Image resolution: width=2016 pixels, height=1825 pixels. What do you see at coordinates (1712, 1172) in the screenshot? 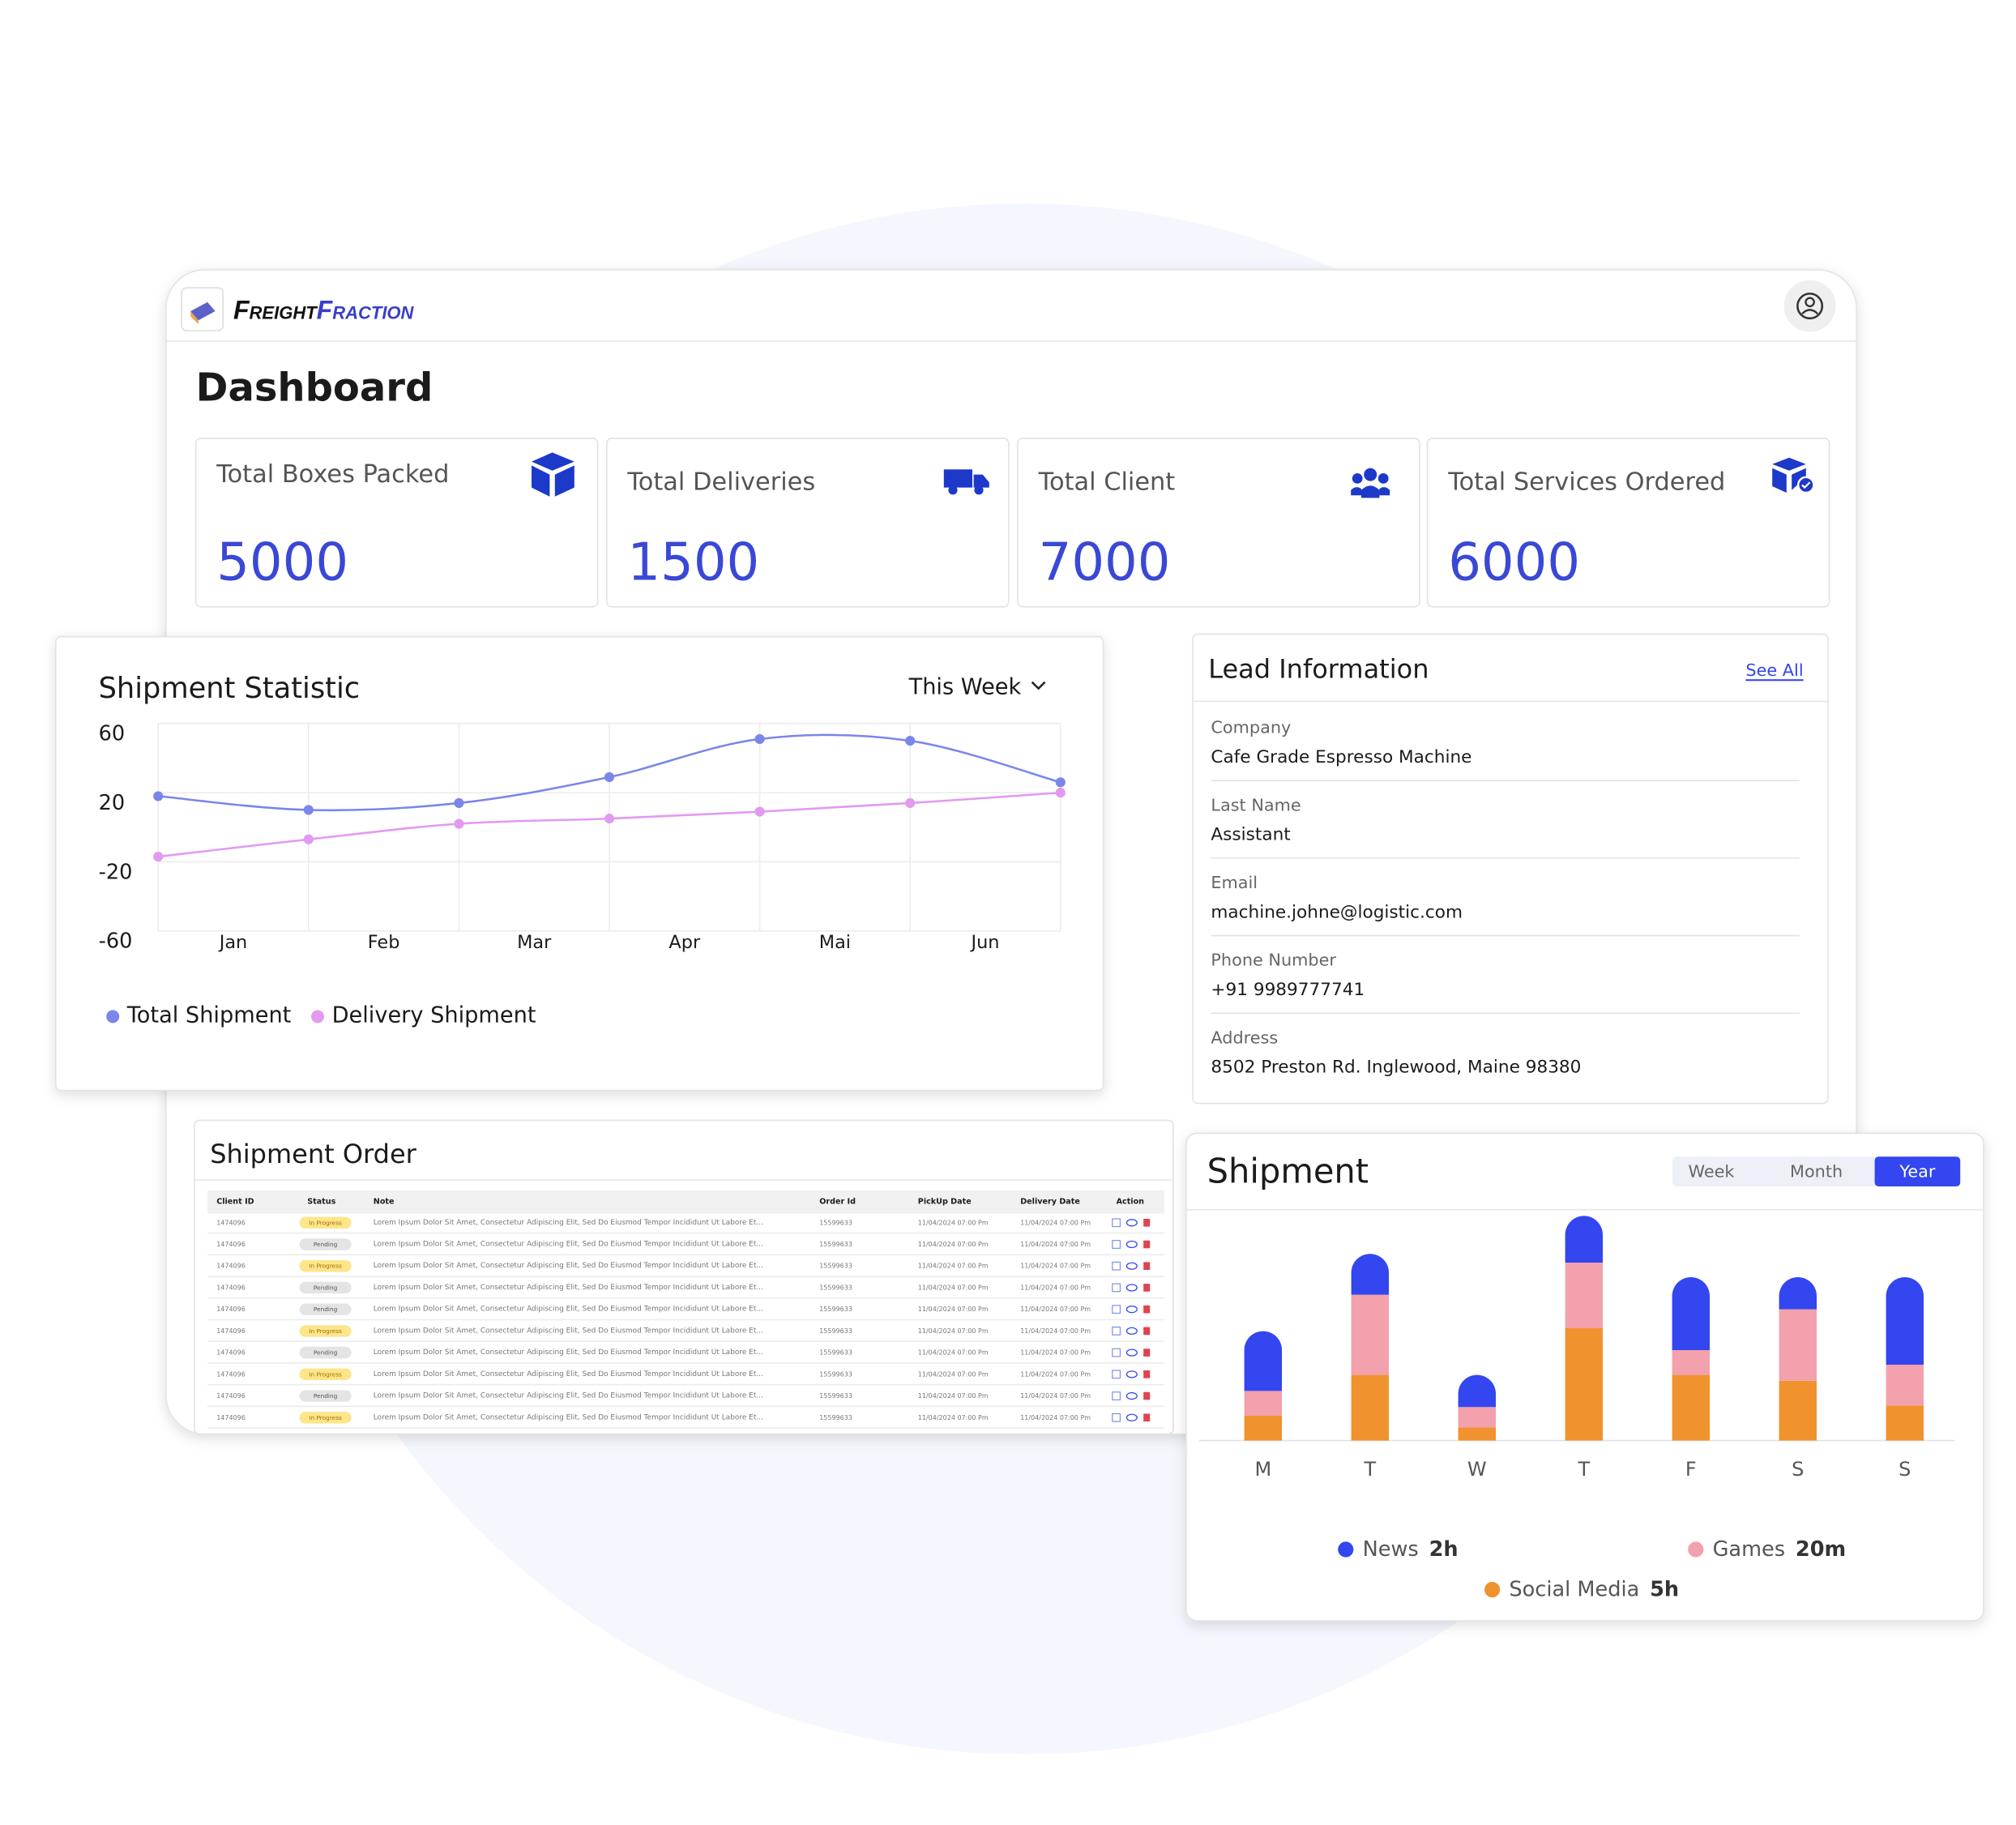
I see `tab: Week` at bounding box center [1712, 1172].